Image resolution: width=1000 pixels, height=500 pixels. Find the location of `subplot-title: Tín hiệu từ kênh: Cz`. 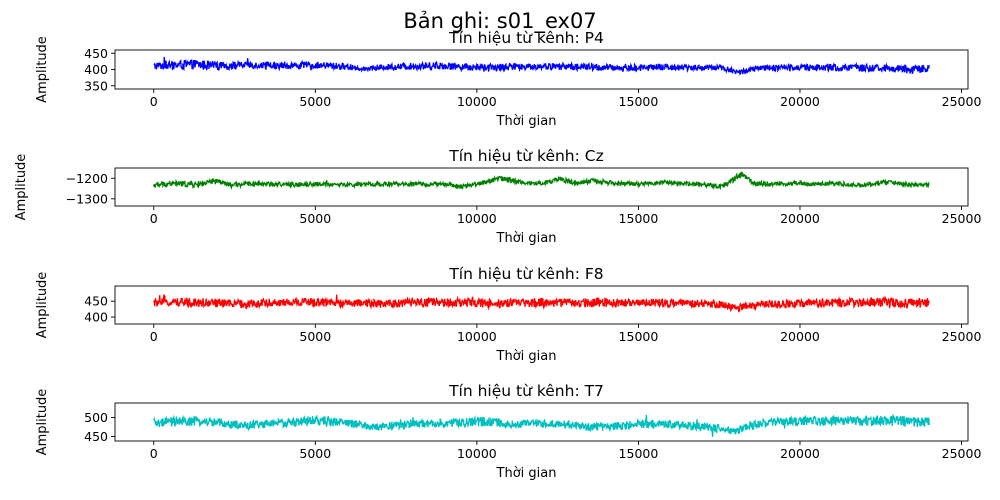

subplot-title: Tín hiệu từ kênh: Cz is located at coordinates (526, 156).